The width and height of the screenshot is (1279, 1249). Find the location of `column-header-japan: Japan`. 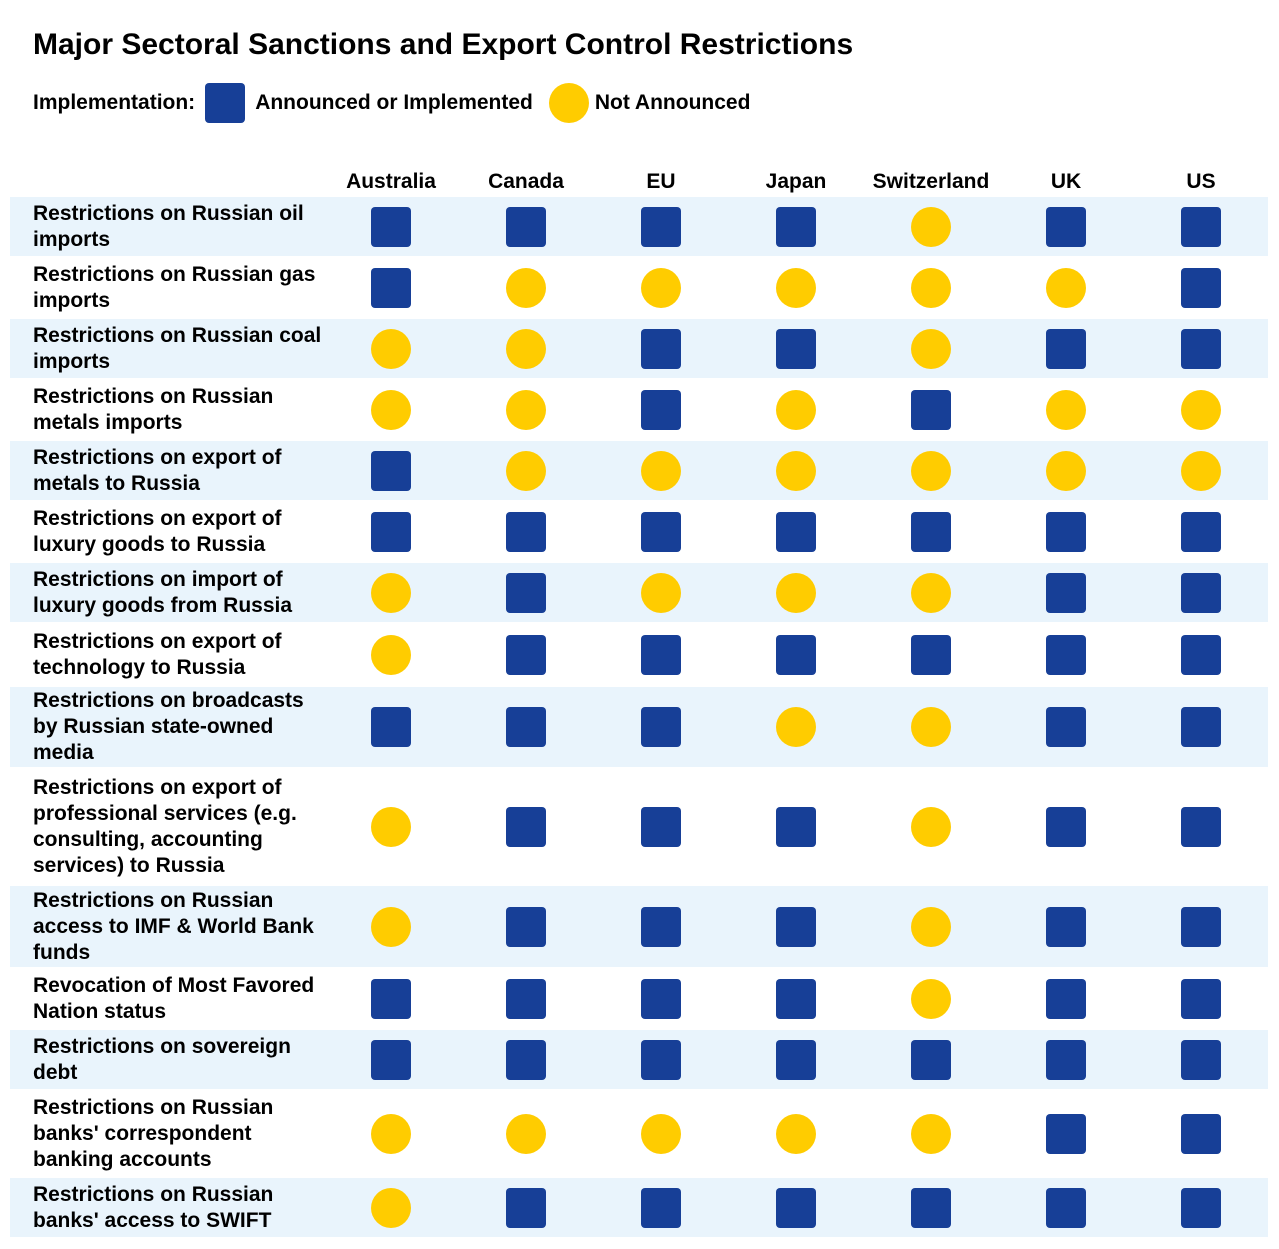

column-header-japan: Japan is located at coordinates (796, 181).